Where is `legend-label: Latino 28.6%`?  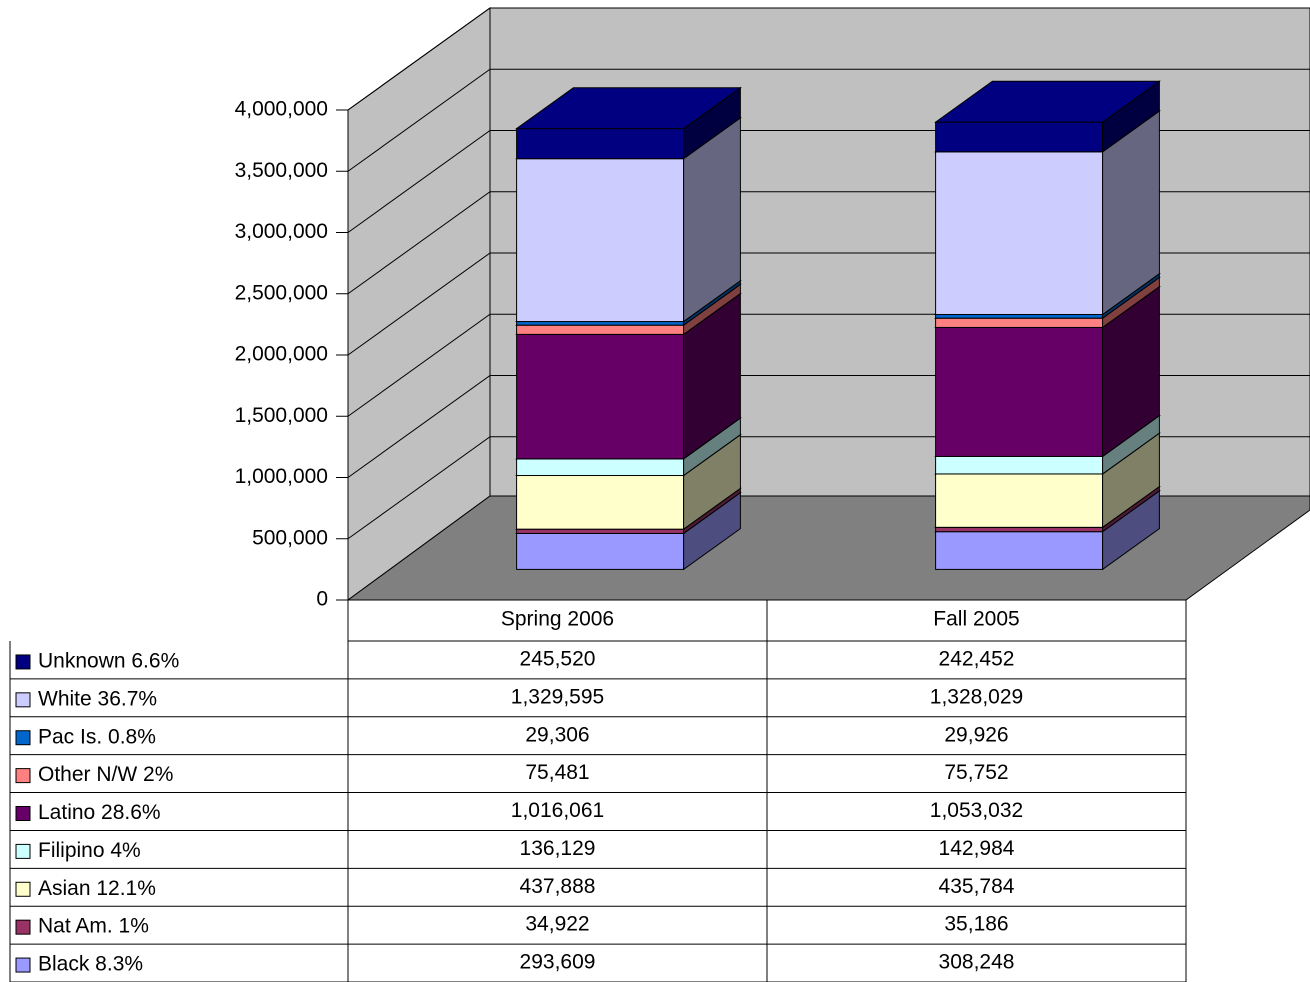
legend-label: Latino 28.6% is located at coordinates (99, 812).